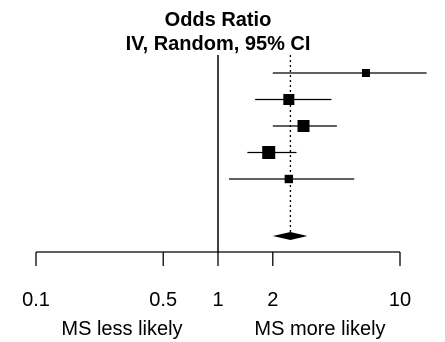 The image size is (445, 342). What do you see at coordinates (163, 300) in the screenshot?
I see `x-tick-label: 0.5` at bounding box center [163, 300].